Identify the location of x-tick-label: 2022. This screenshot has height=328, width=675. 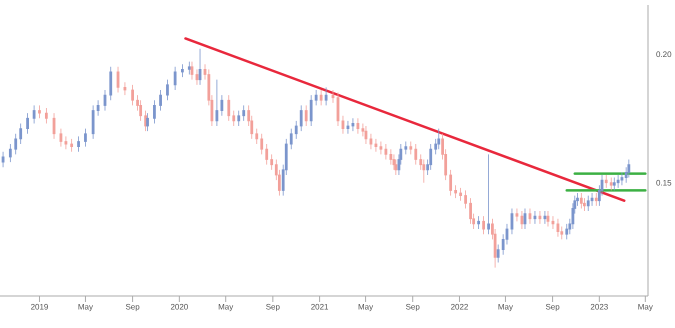
(459, 307).